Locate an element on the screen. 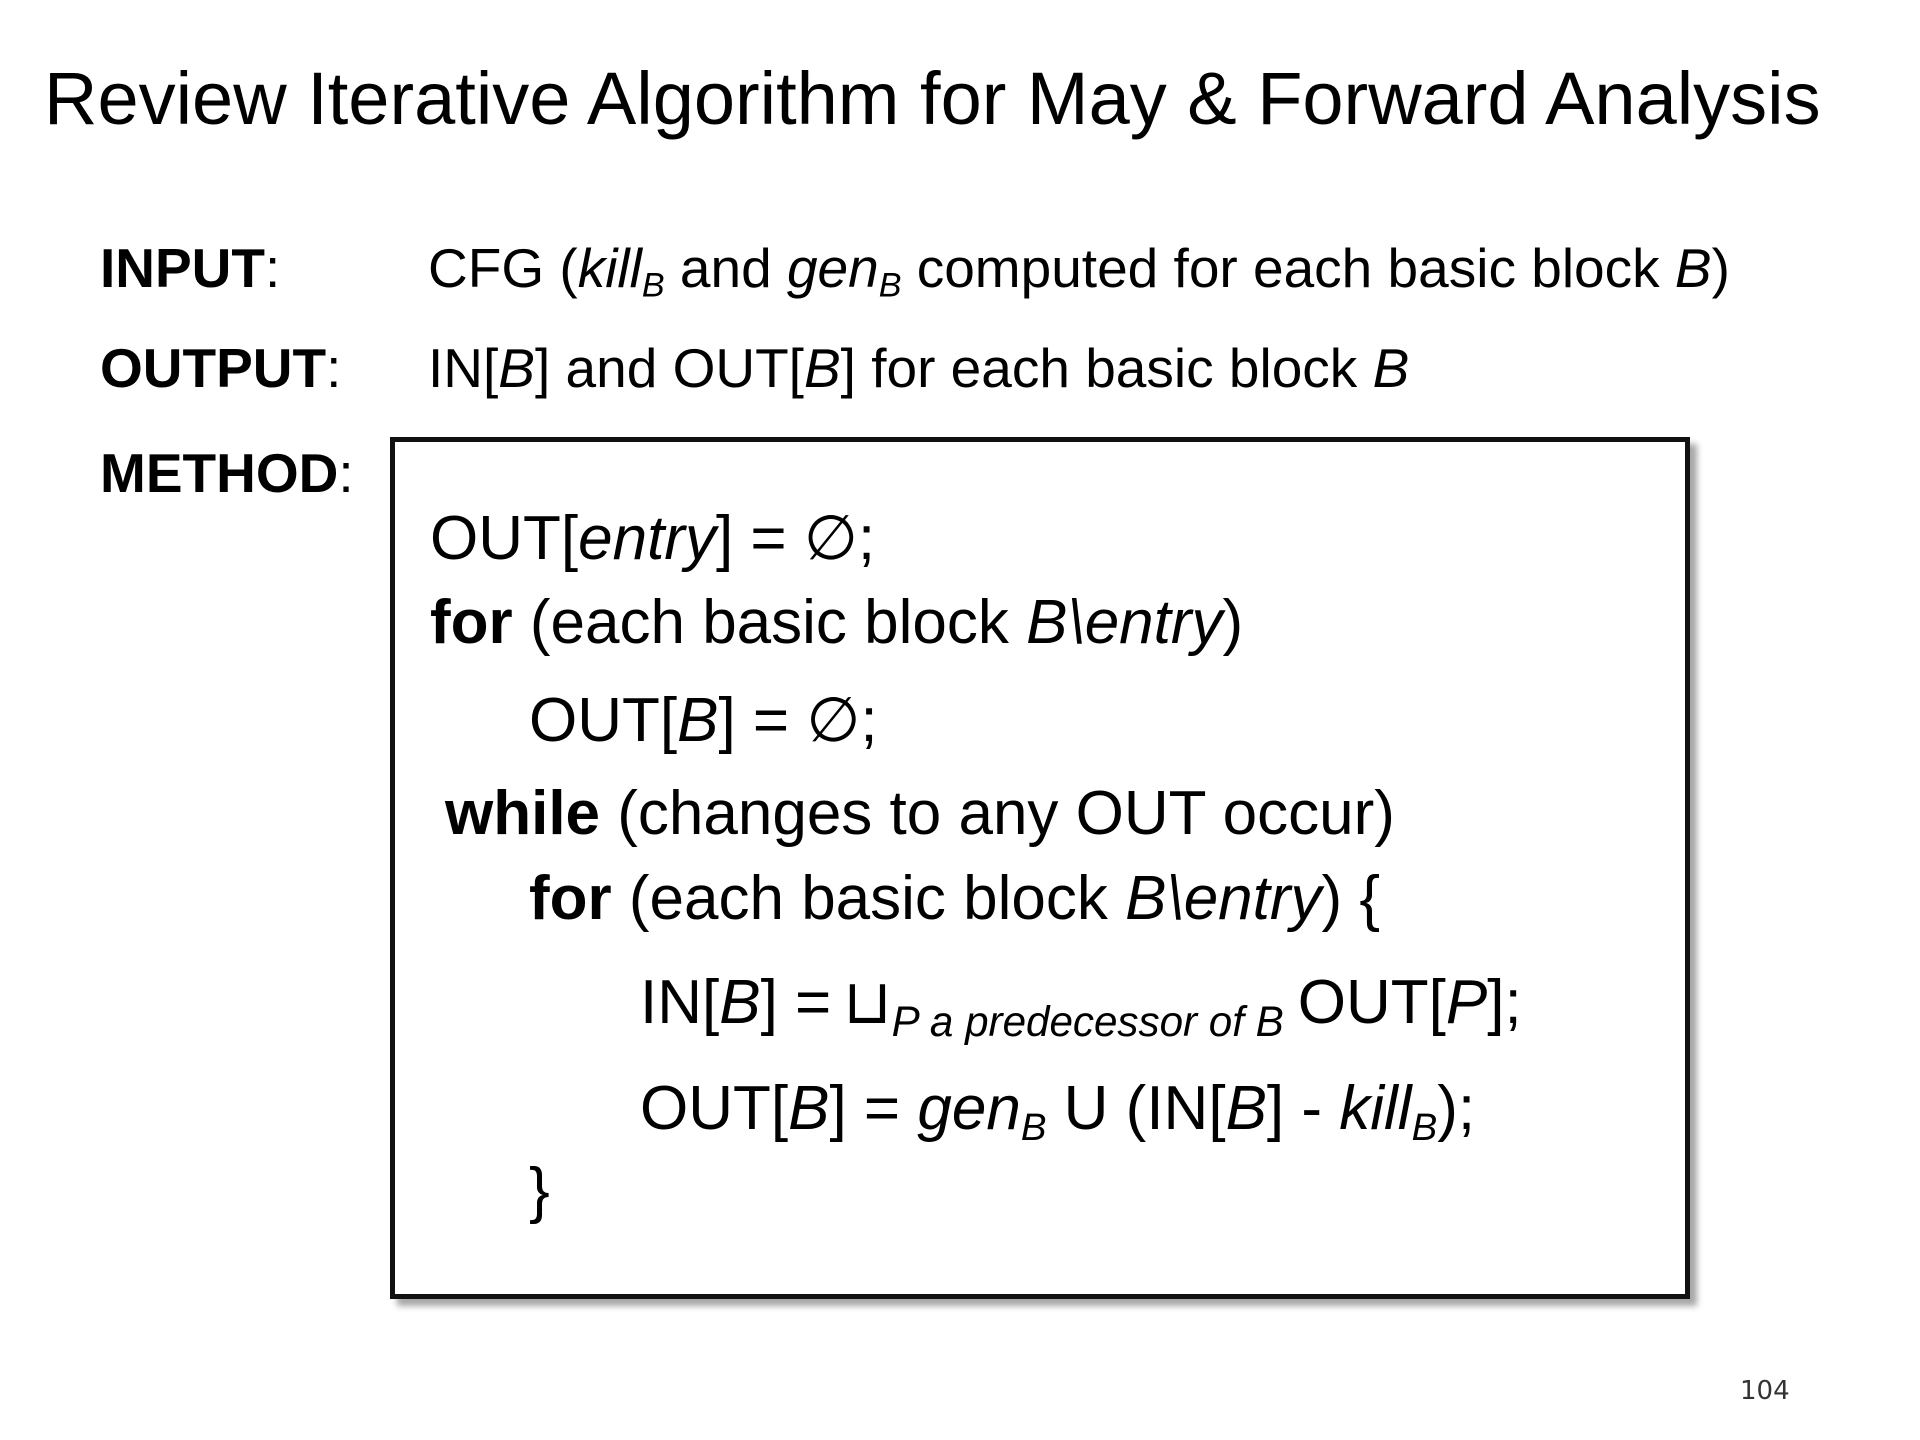 Image resolution: width=1920 pixels, height=1440 pixels. join-operator: ⊔ is located at coordinates (867, 1002).